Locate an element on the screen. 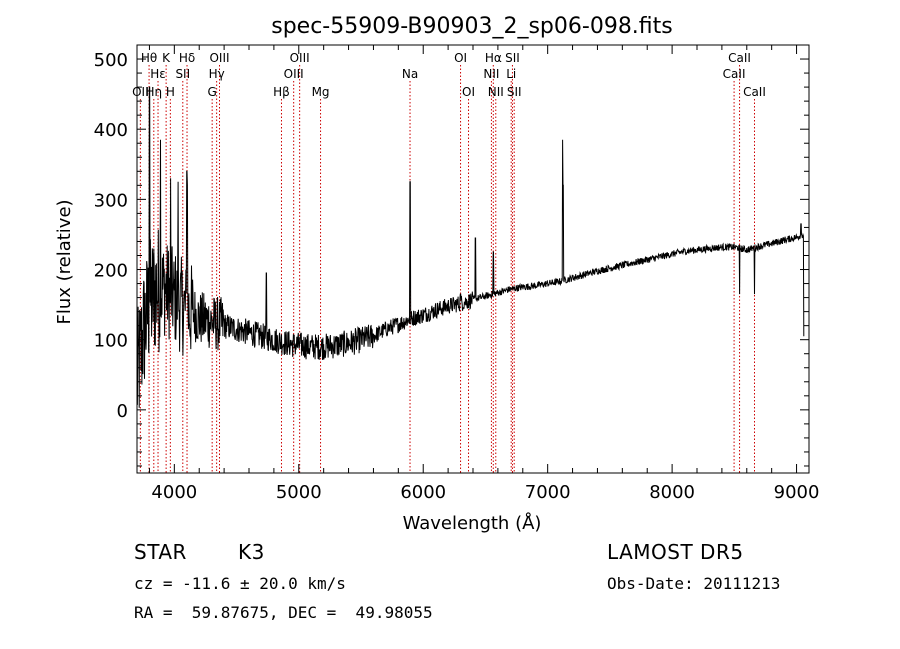 This screenshot has height=649, width=900. line-marker-label: Hγ is located at coordinates (217, 74).